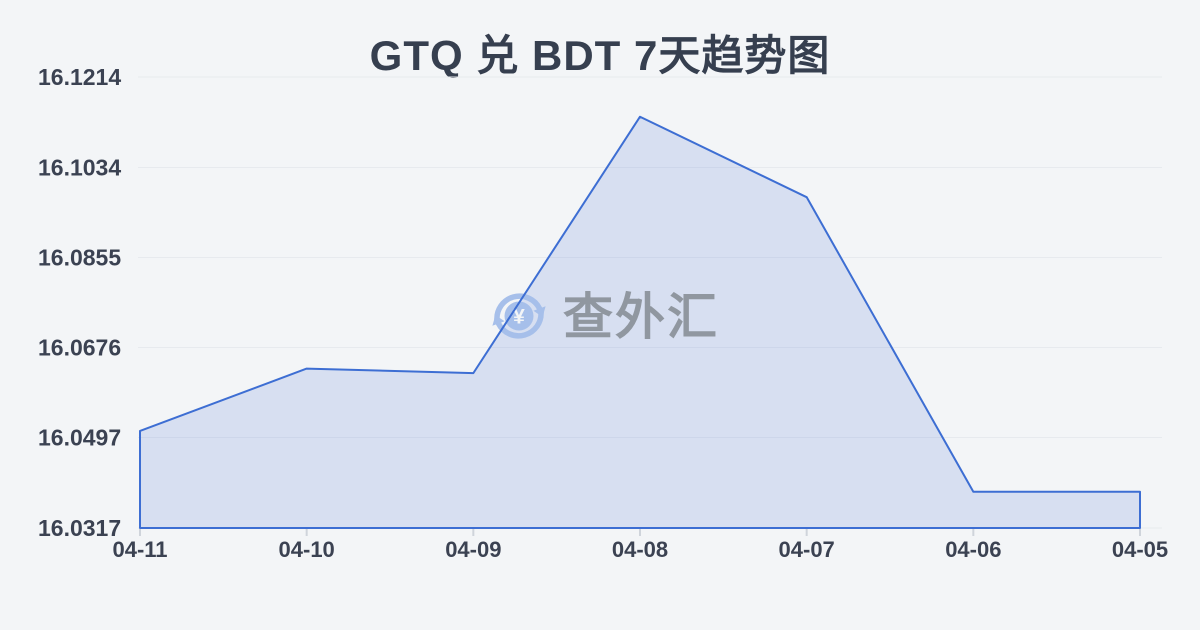  Describe the element at coordinates (498, 320) in the screenshot. I see `exchange-arrow-bottom` at that location.